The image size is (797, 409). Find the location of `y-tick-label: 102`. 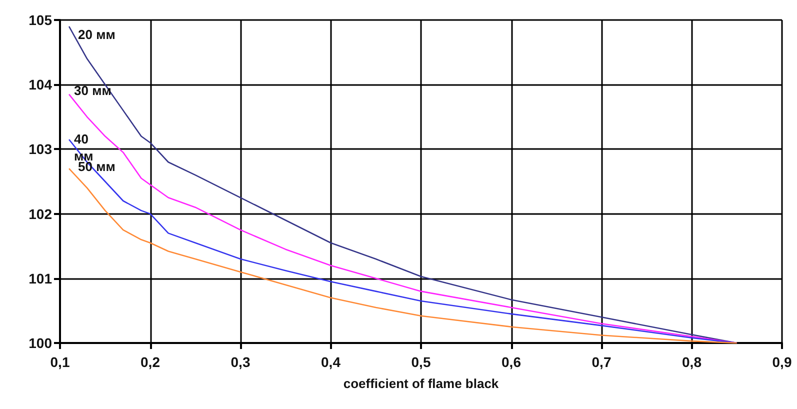

y-tick-label: 102 is located at coordinates (40, 214).